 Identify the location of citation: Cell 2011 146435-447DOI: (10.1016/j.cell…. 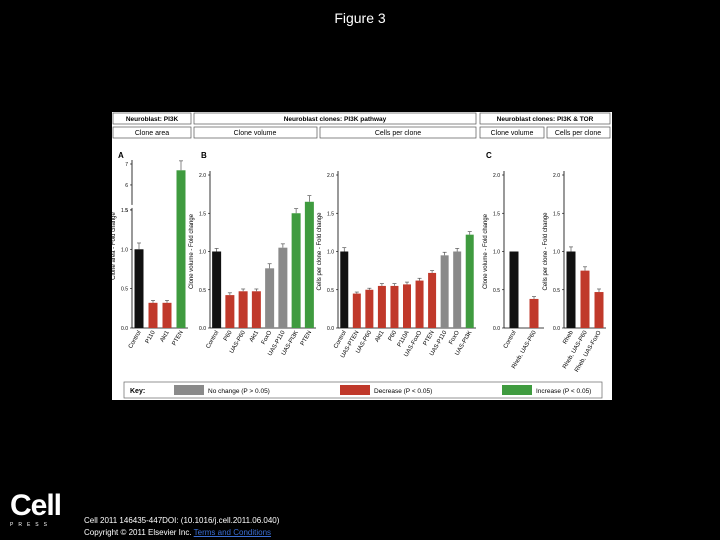
(181, 527).